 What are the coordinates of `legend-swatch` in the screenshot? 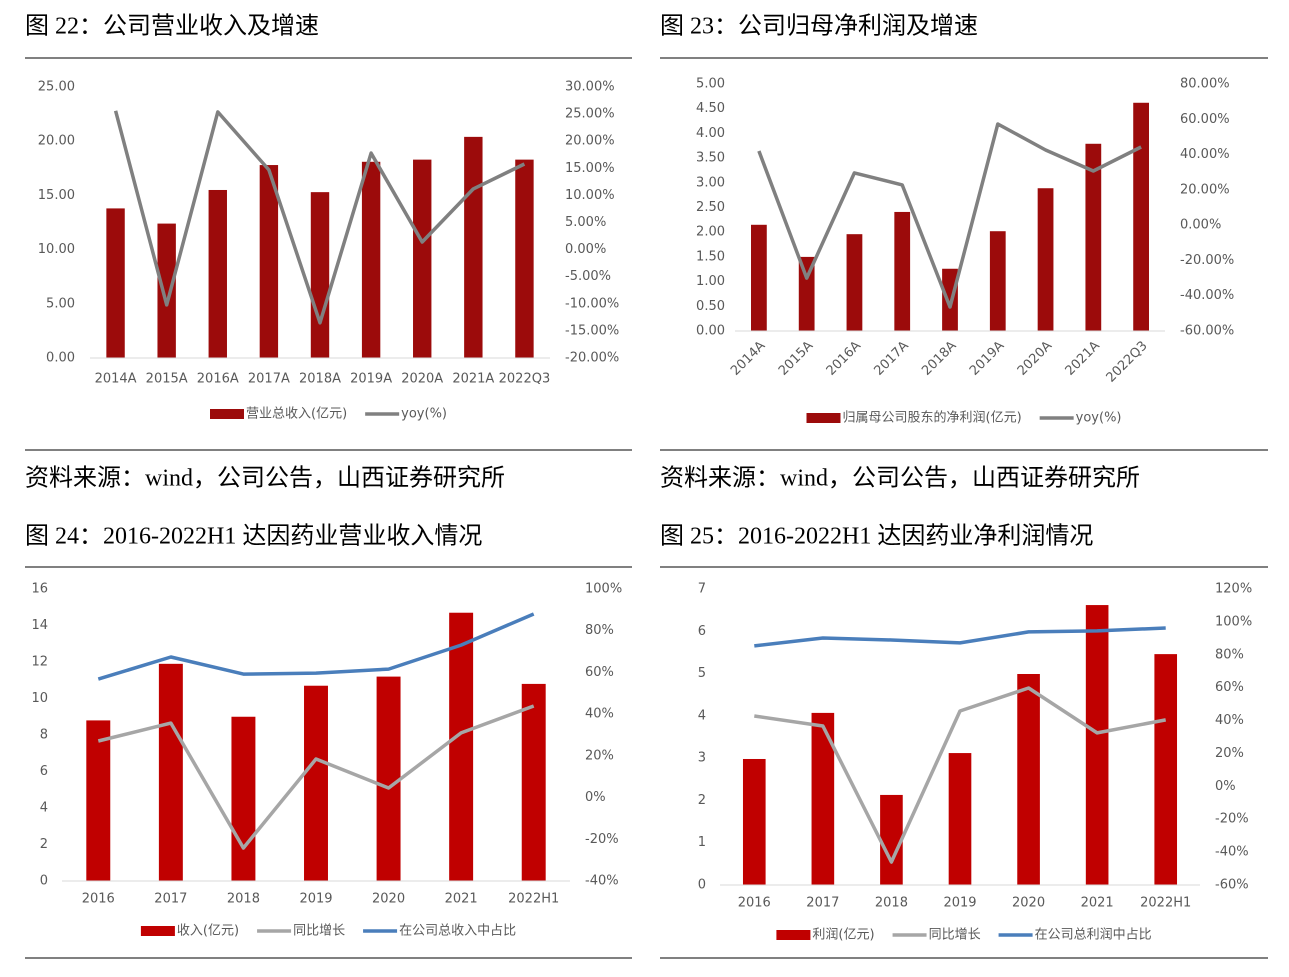 It's located at (157, 931).